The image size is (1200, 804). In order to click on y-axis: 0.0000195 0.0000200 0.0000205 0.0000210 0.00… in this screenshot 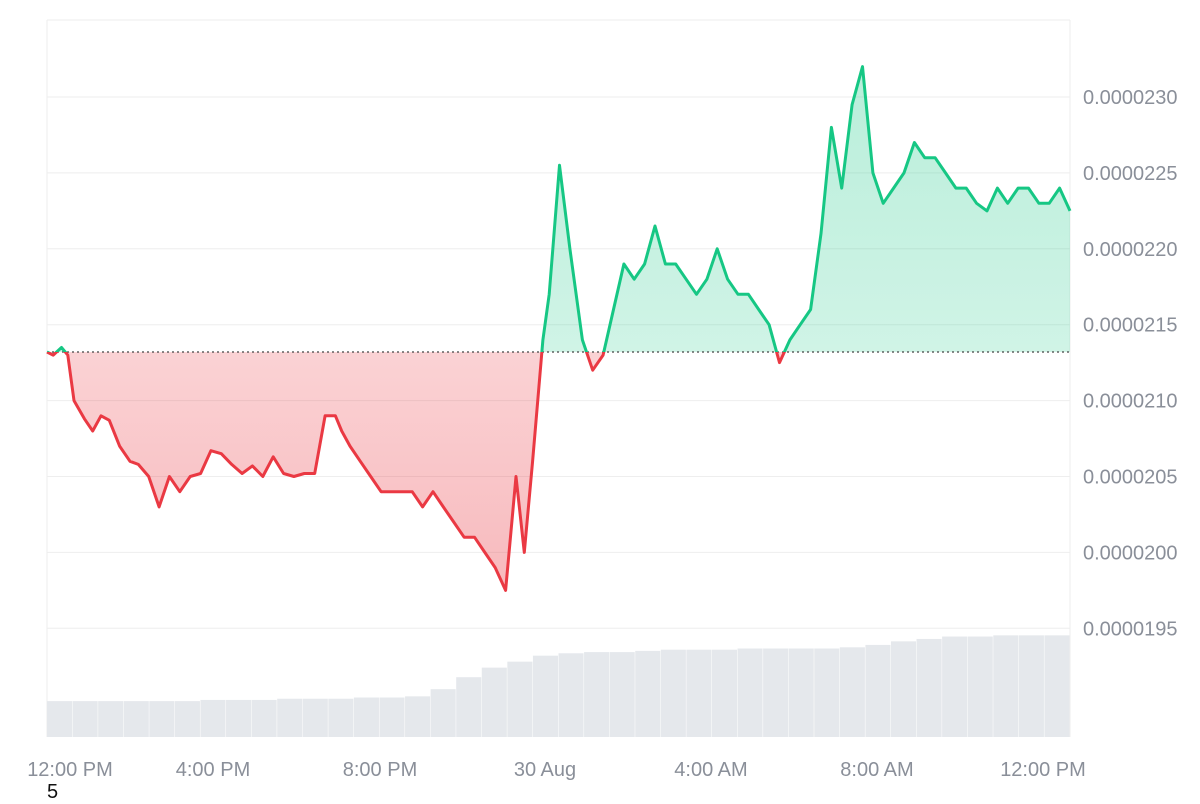, I will do `click(1130, 363)`.